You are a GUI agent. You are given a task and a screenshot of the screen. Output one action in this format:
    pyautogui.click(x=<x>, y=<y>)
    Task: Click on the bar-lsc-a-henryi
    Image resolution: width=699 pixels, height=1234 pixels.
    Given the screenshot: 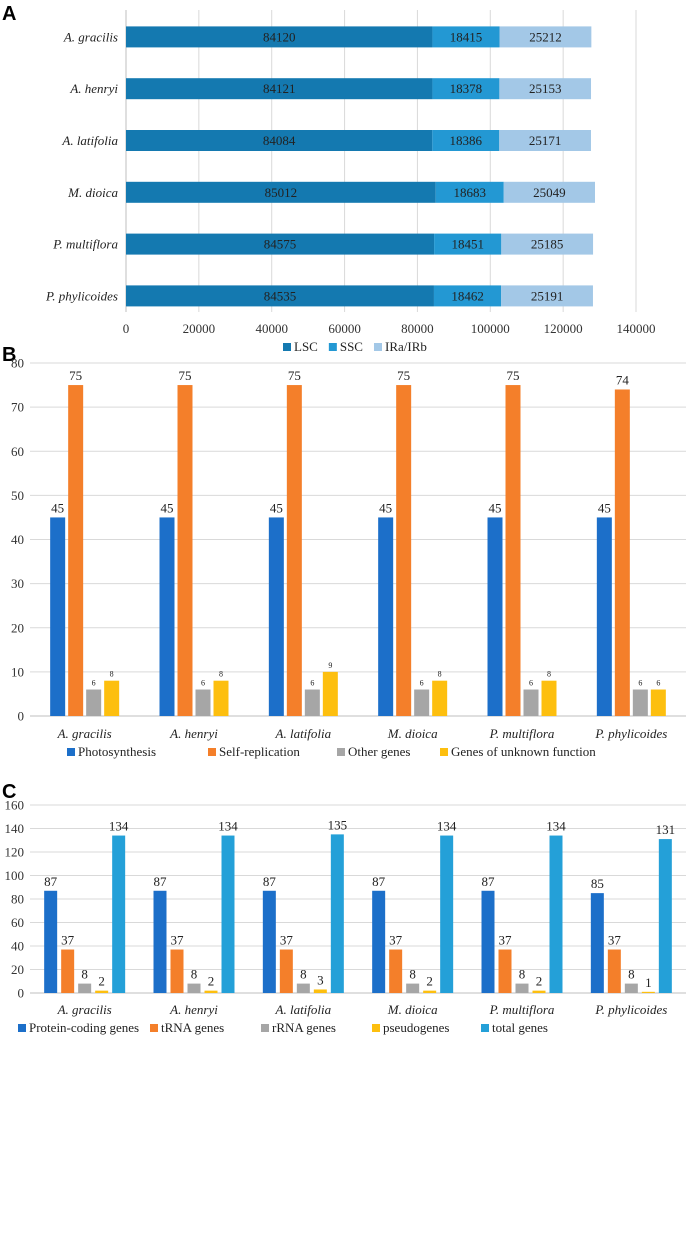 What is the action you would take?
    pyautogui.click(x=279, y=89)
    